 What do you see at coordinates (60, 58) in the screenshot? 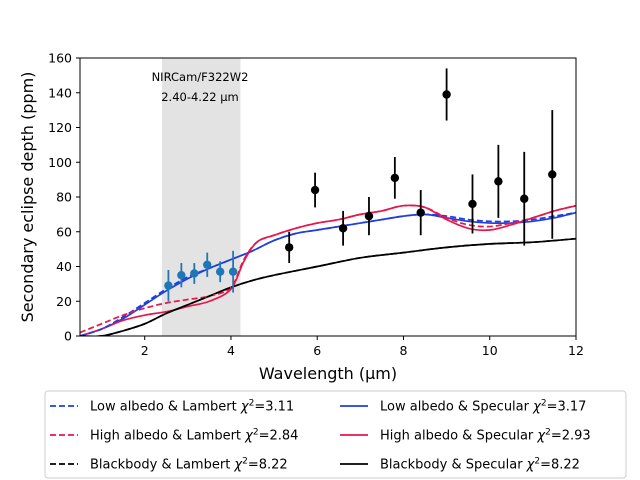
I see `y-tick-label: 160` at bounding box center [60, 58].